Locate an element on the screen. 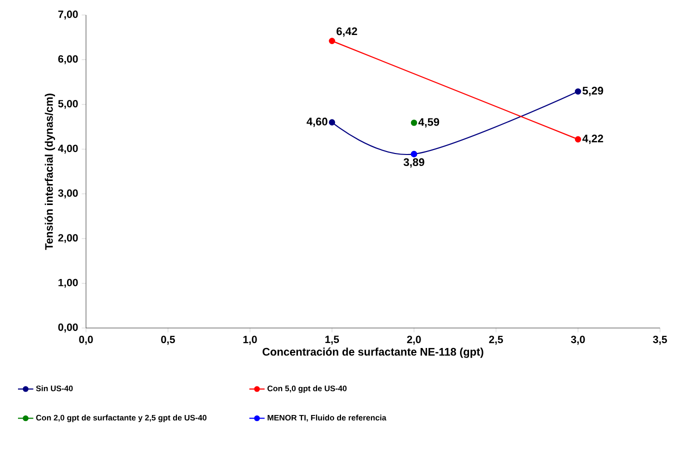 Image resolution: width=674 pixels, height=459 pixels. x-tick-label: 0,0 is located at coordinates (86, 340).